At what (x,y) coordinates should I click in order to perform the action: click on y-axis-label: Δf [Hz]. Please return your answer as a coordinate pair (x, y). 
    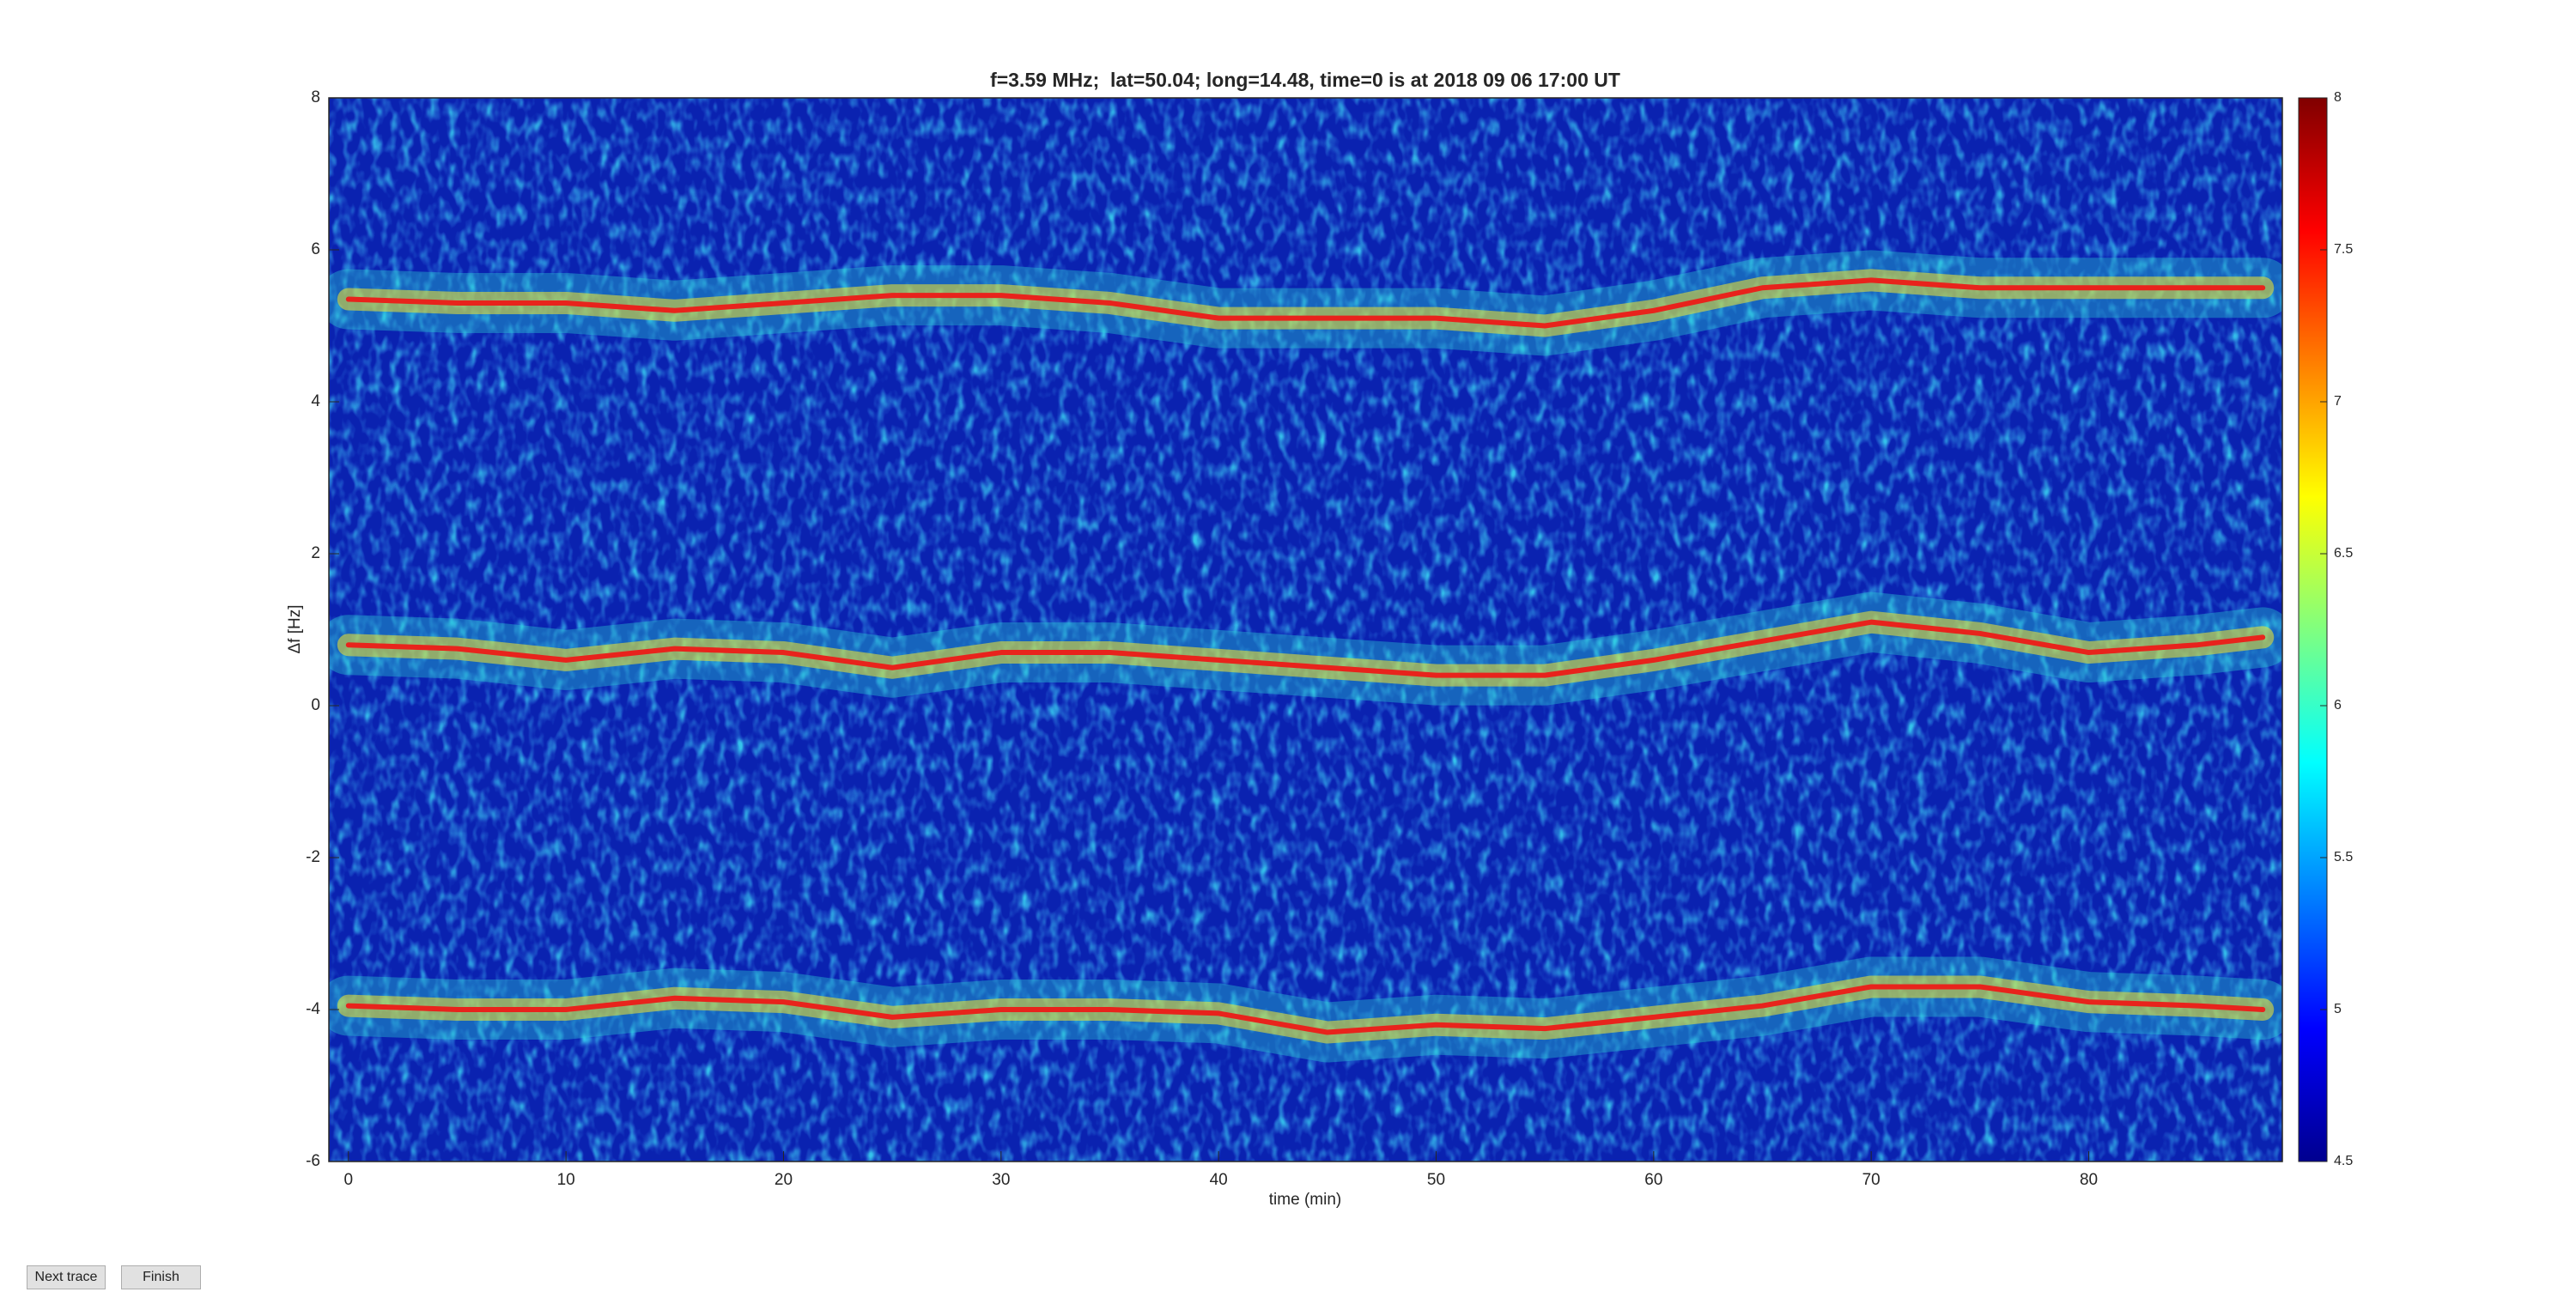
    Looking at the image, I should click on (295, 628).